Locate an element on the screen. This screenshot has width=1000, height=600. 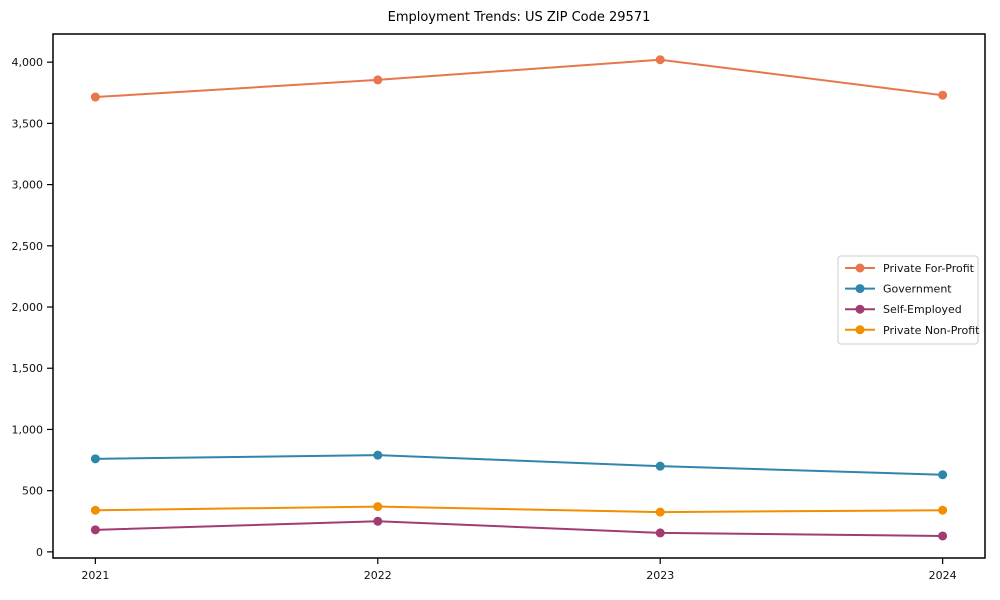
series-line-private-non-profit is located at coordinates (519, 509).